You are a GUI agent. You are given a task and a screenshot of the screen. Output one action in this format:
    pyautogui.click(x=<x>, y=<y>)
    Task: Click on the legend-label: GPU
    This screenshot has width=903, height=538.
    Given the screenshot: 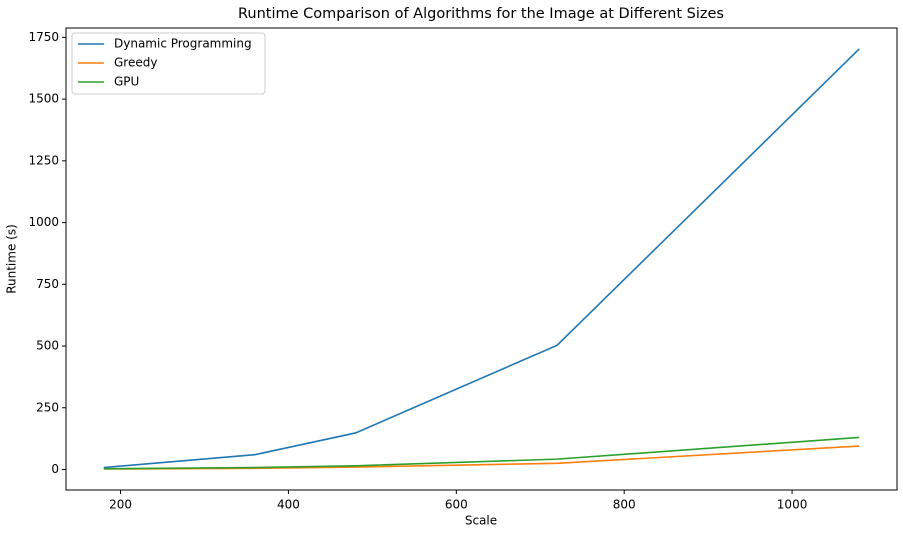 What is the action you would take?
    pyautogui.click(x=126, y=82)
    